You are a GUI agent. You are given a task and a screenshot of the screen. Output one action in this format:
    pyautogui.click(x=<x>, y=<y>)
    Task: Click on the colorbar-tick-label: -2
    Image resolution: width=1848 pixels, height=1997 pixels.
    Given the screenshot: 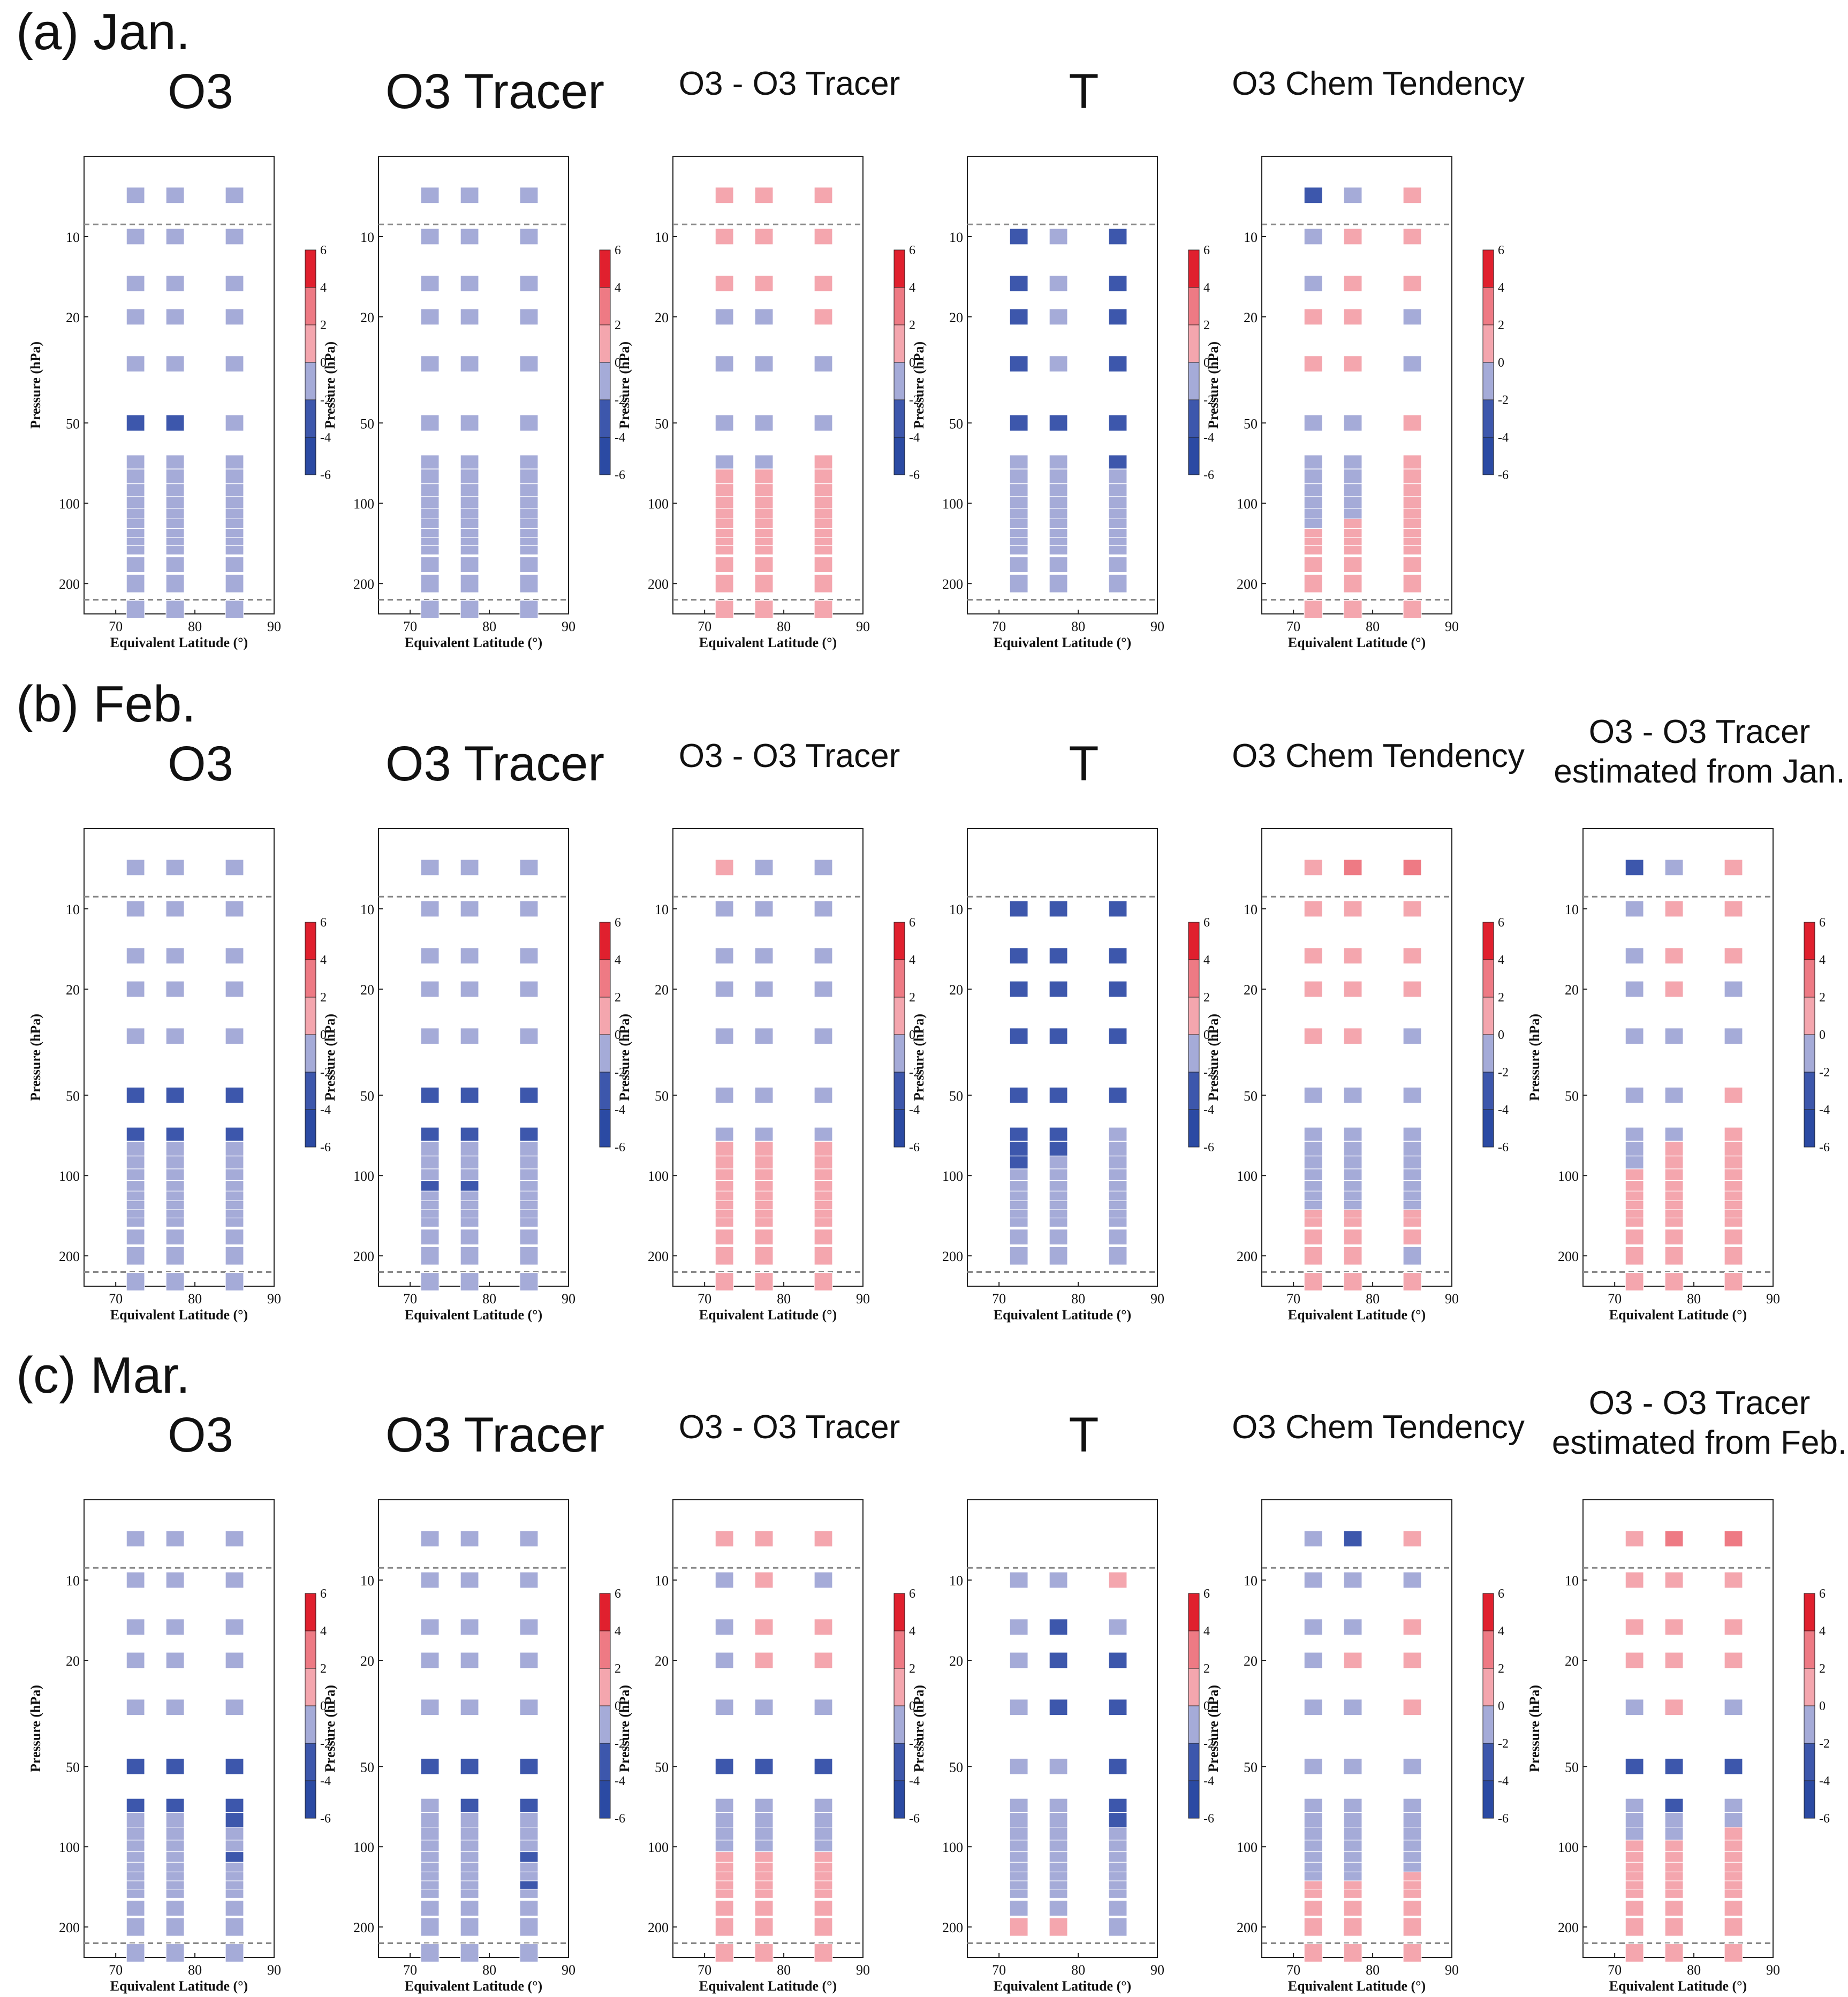 What is the action you would take?
    pyautogui.click(x=1208, y=1744)
    